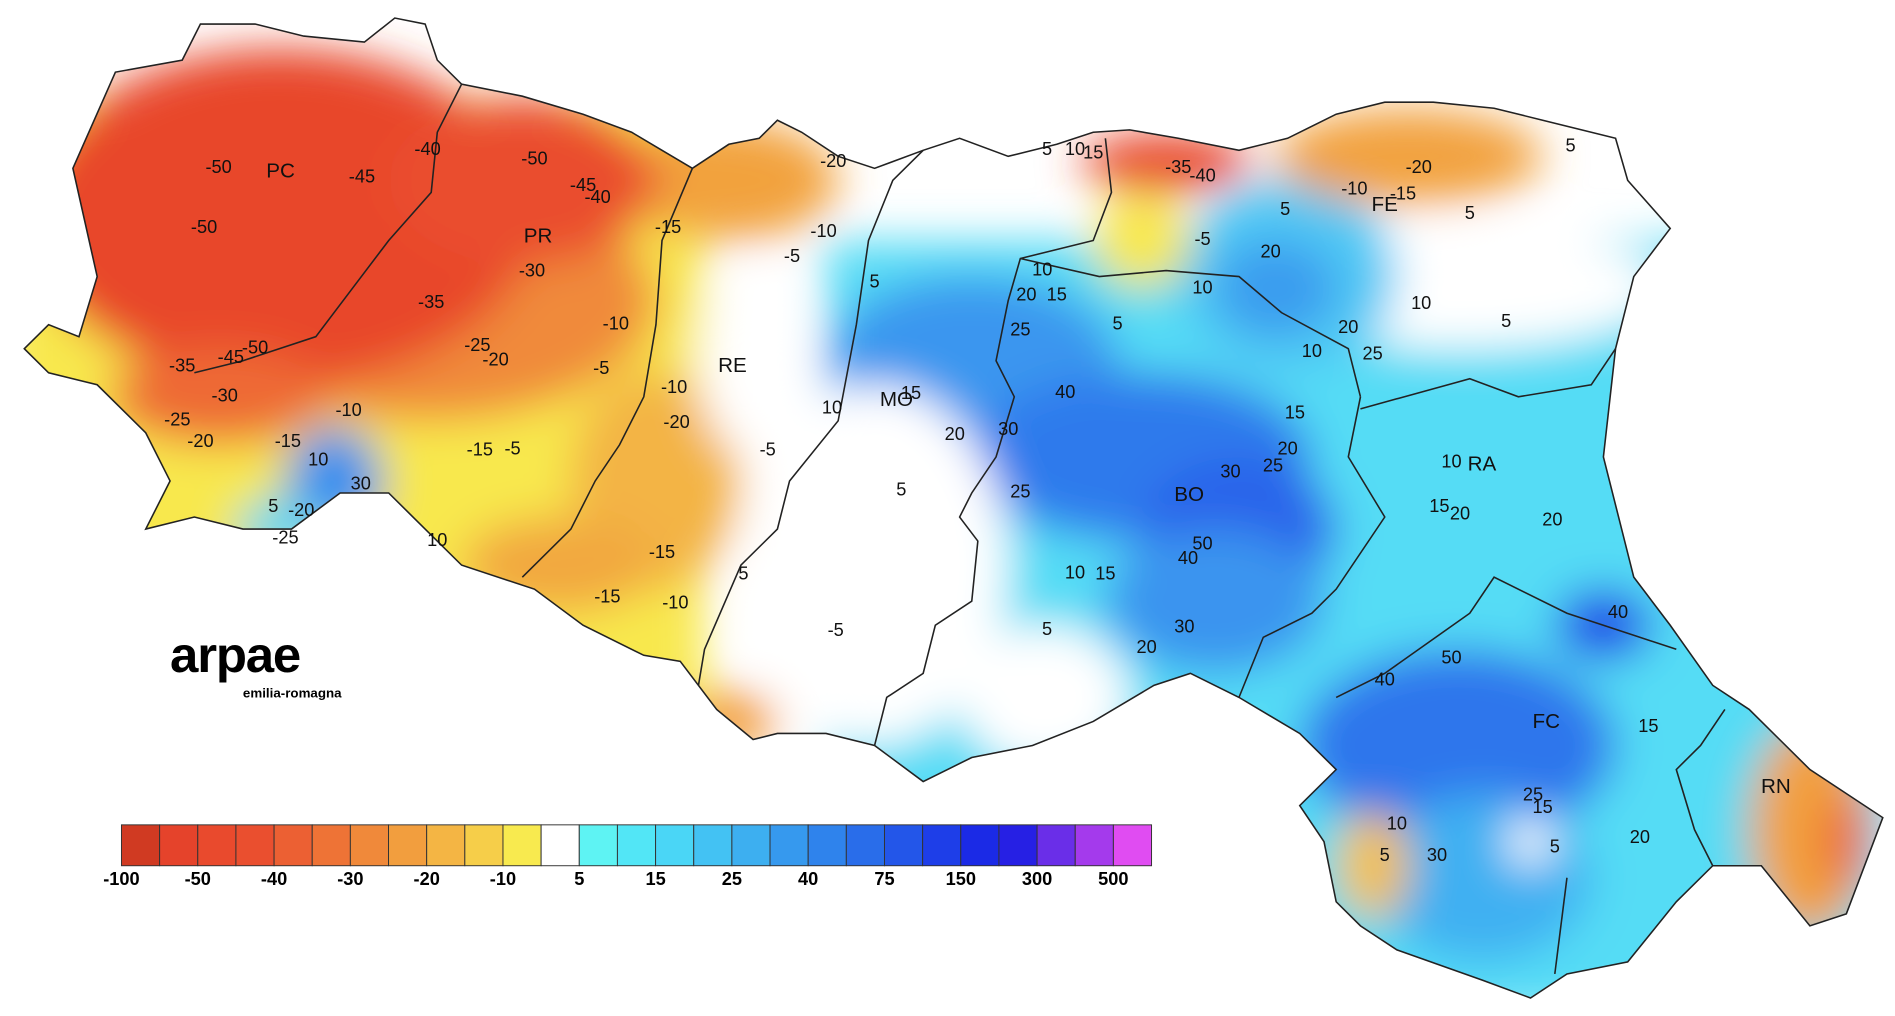  What do you see at coordinates (1547, 721) in the screenshot?
I see `province-label: FC` at bounding box center [1547, 721].